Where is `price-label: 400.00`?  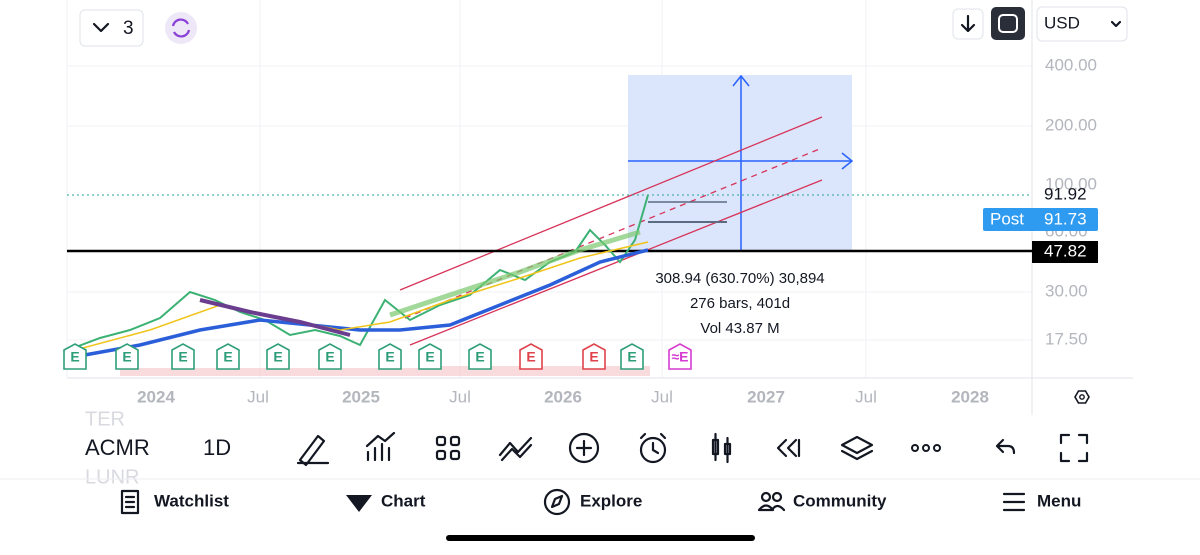 price-label: 400.00 is located at coordinates (1071, 64).